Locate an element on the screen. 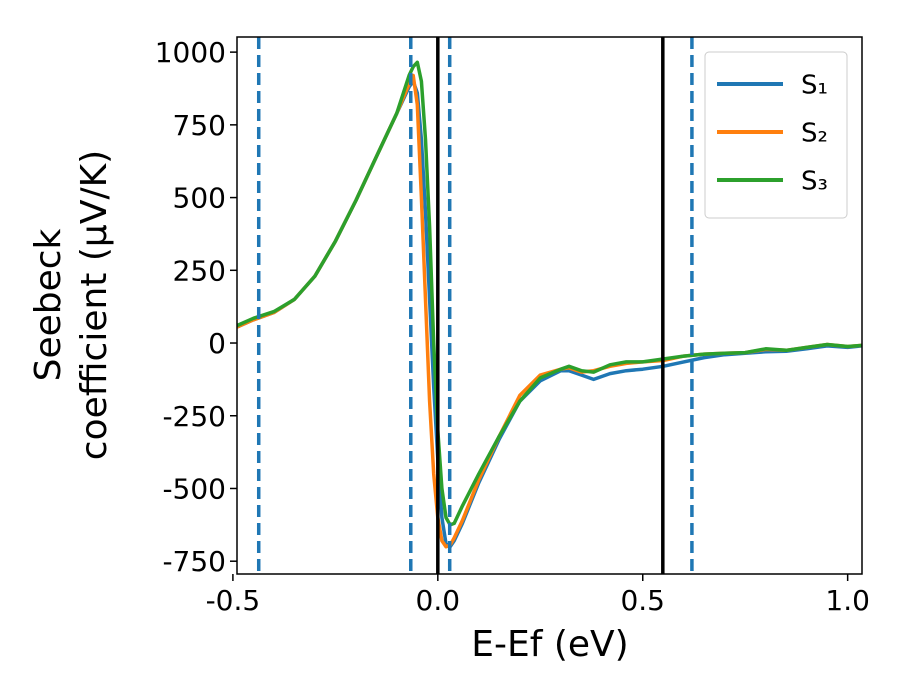 The height and width of the screenshot is (700, 900). y-axis-label: Seebeck is located at coordinates (48, 304).